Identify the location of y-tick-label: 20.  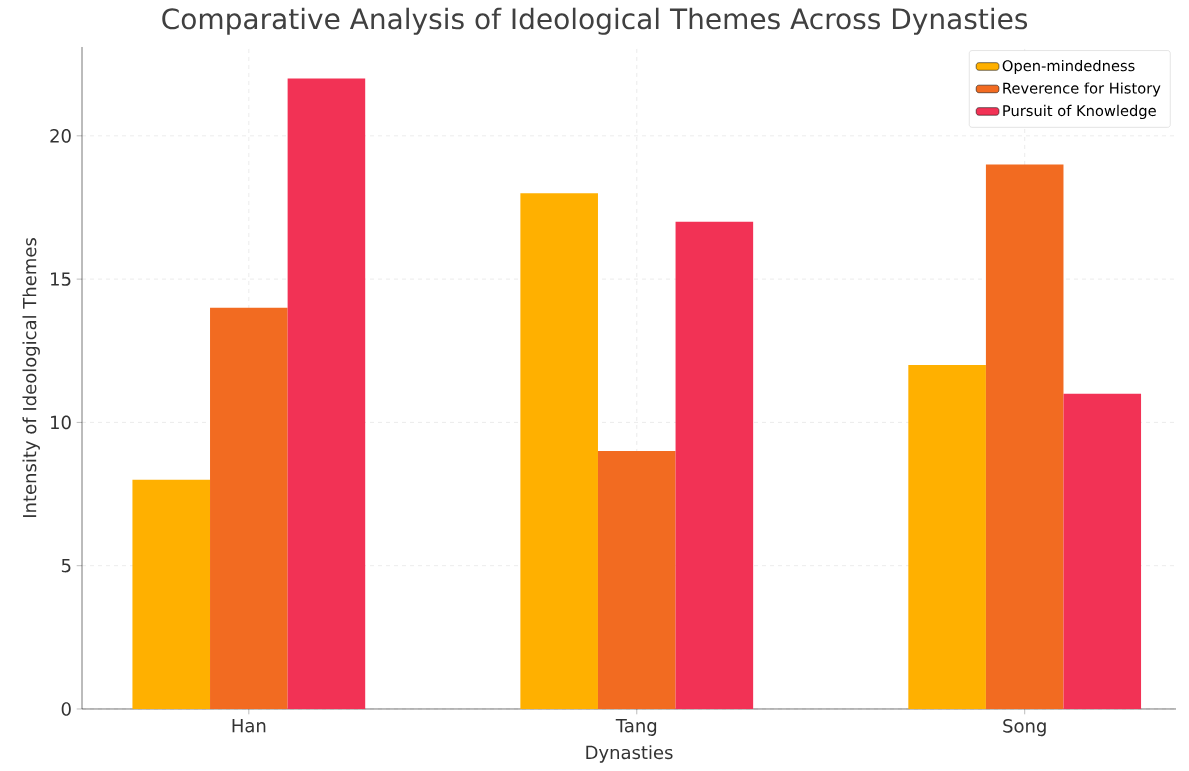
(60, 136).